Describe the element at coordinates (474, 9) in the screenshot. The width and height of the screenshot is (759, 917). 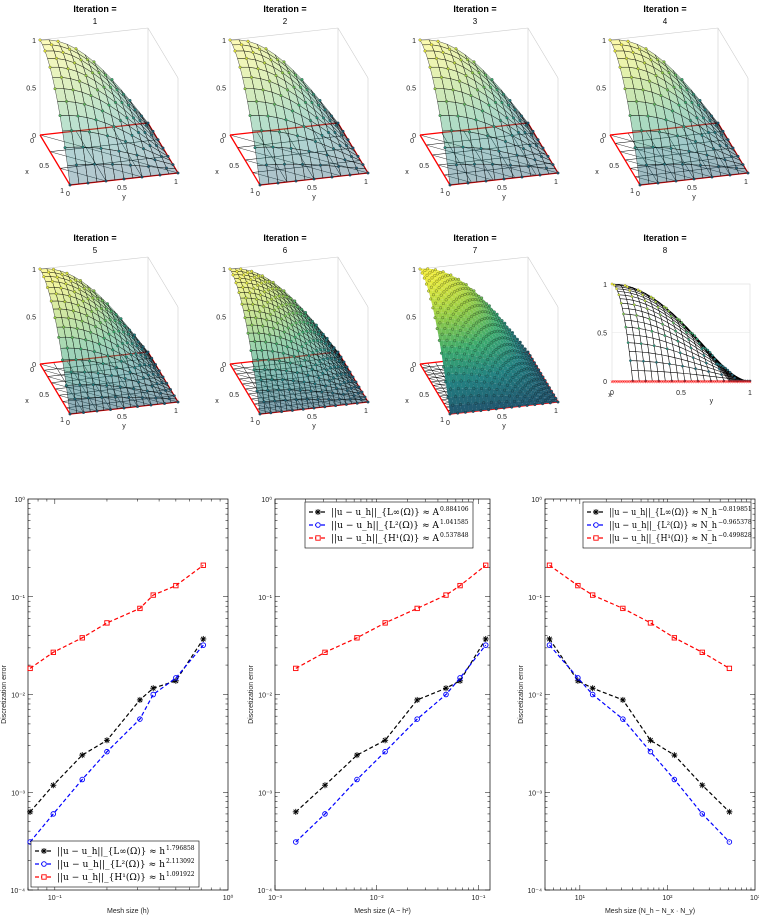
I see `panel-title: Iteration =` at that location.